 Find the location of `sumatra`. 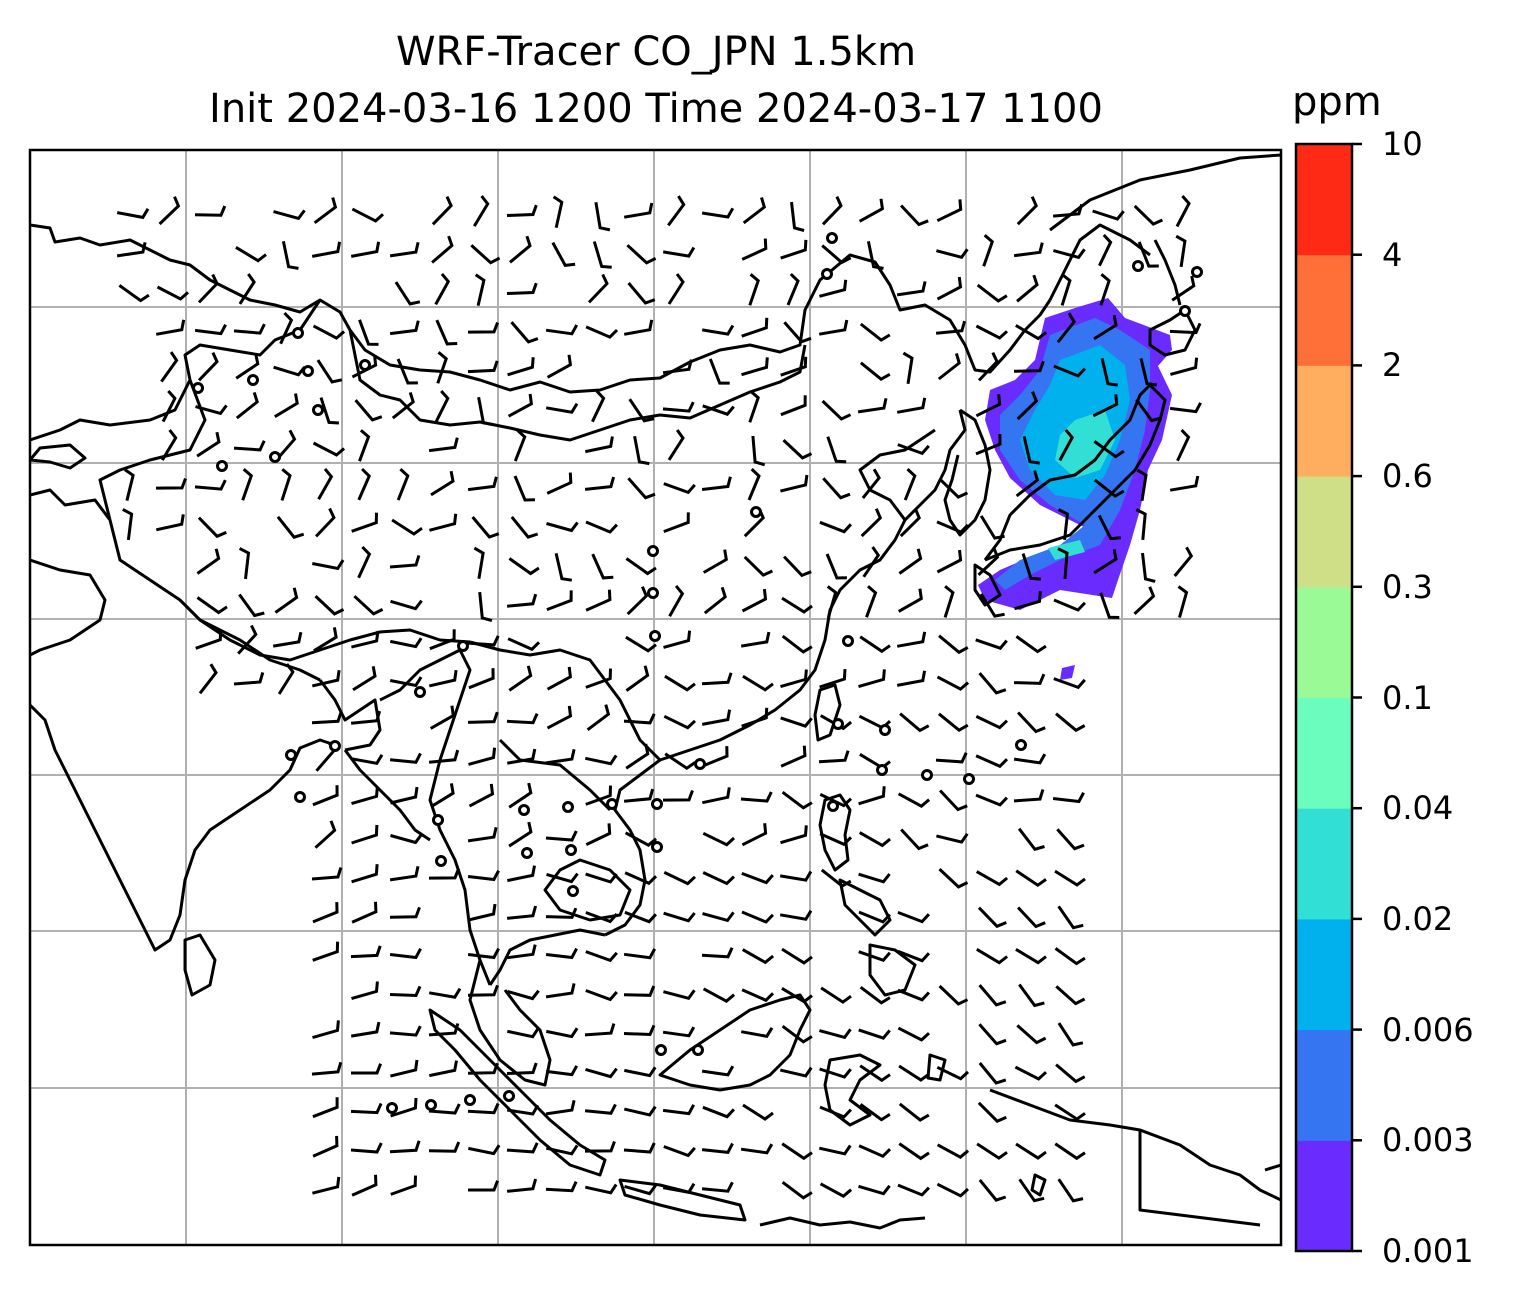

sumatra is located at coordinates (517, 1092).